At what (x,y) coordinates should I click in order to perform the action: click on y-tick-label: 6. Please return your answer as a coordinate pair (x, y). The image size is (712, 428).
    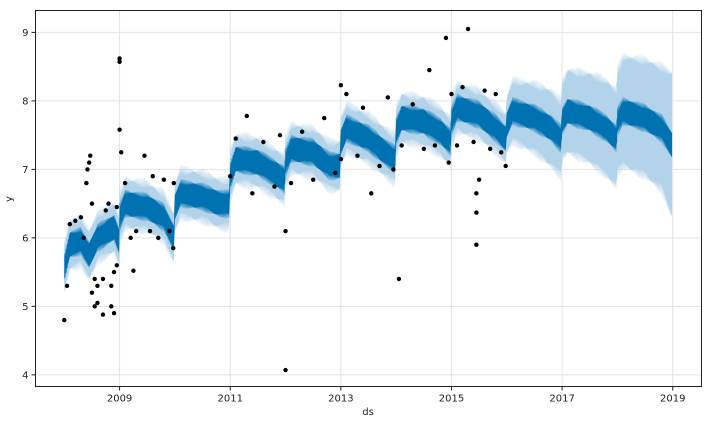
    Looking at the image, I should click on (25, 238).